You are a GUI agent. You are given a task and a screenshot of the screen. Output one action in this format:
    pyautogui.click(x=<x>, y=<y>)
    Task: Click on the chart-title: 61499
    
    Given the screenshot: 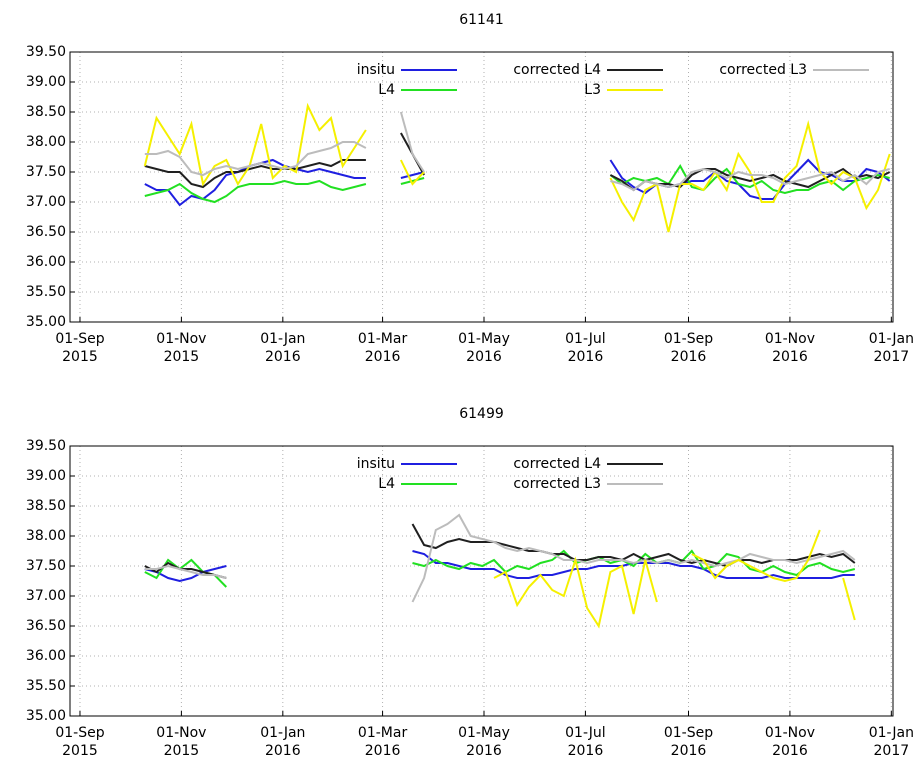 What is the action you would take?
    pyautogui.click(x=481, y=414)
    